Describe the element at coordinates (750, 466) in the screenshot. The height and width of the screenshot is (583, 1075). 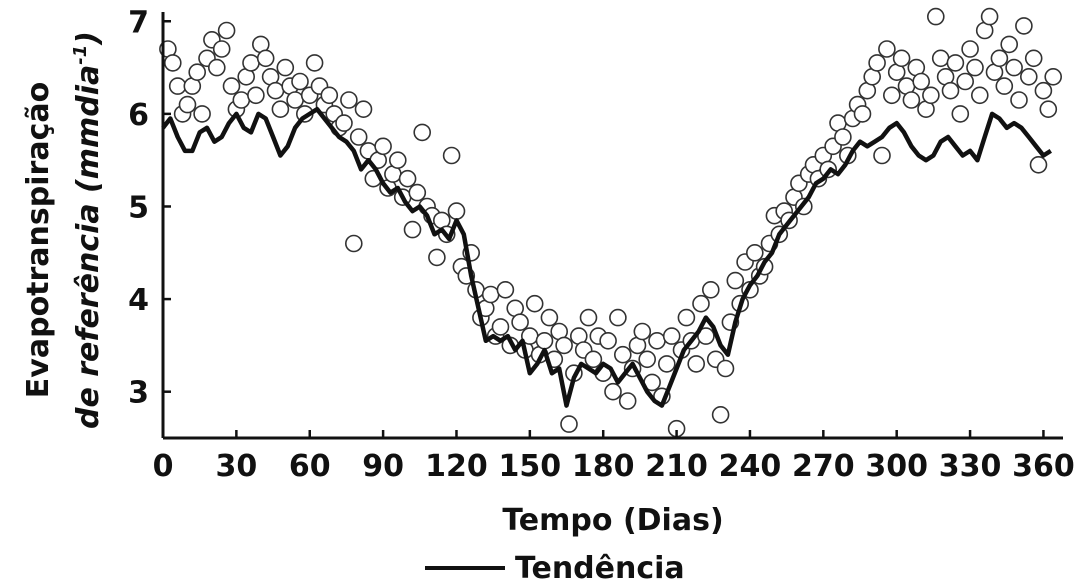
I see `x-tick-label-240: 240` at that location.